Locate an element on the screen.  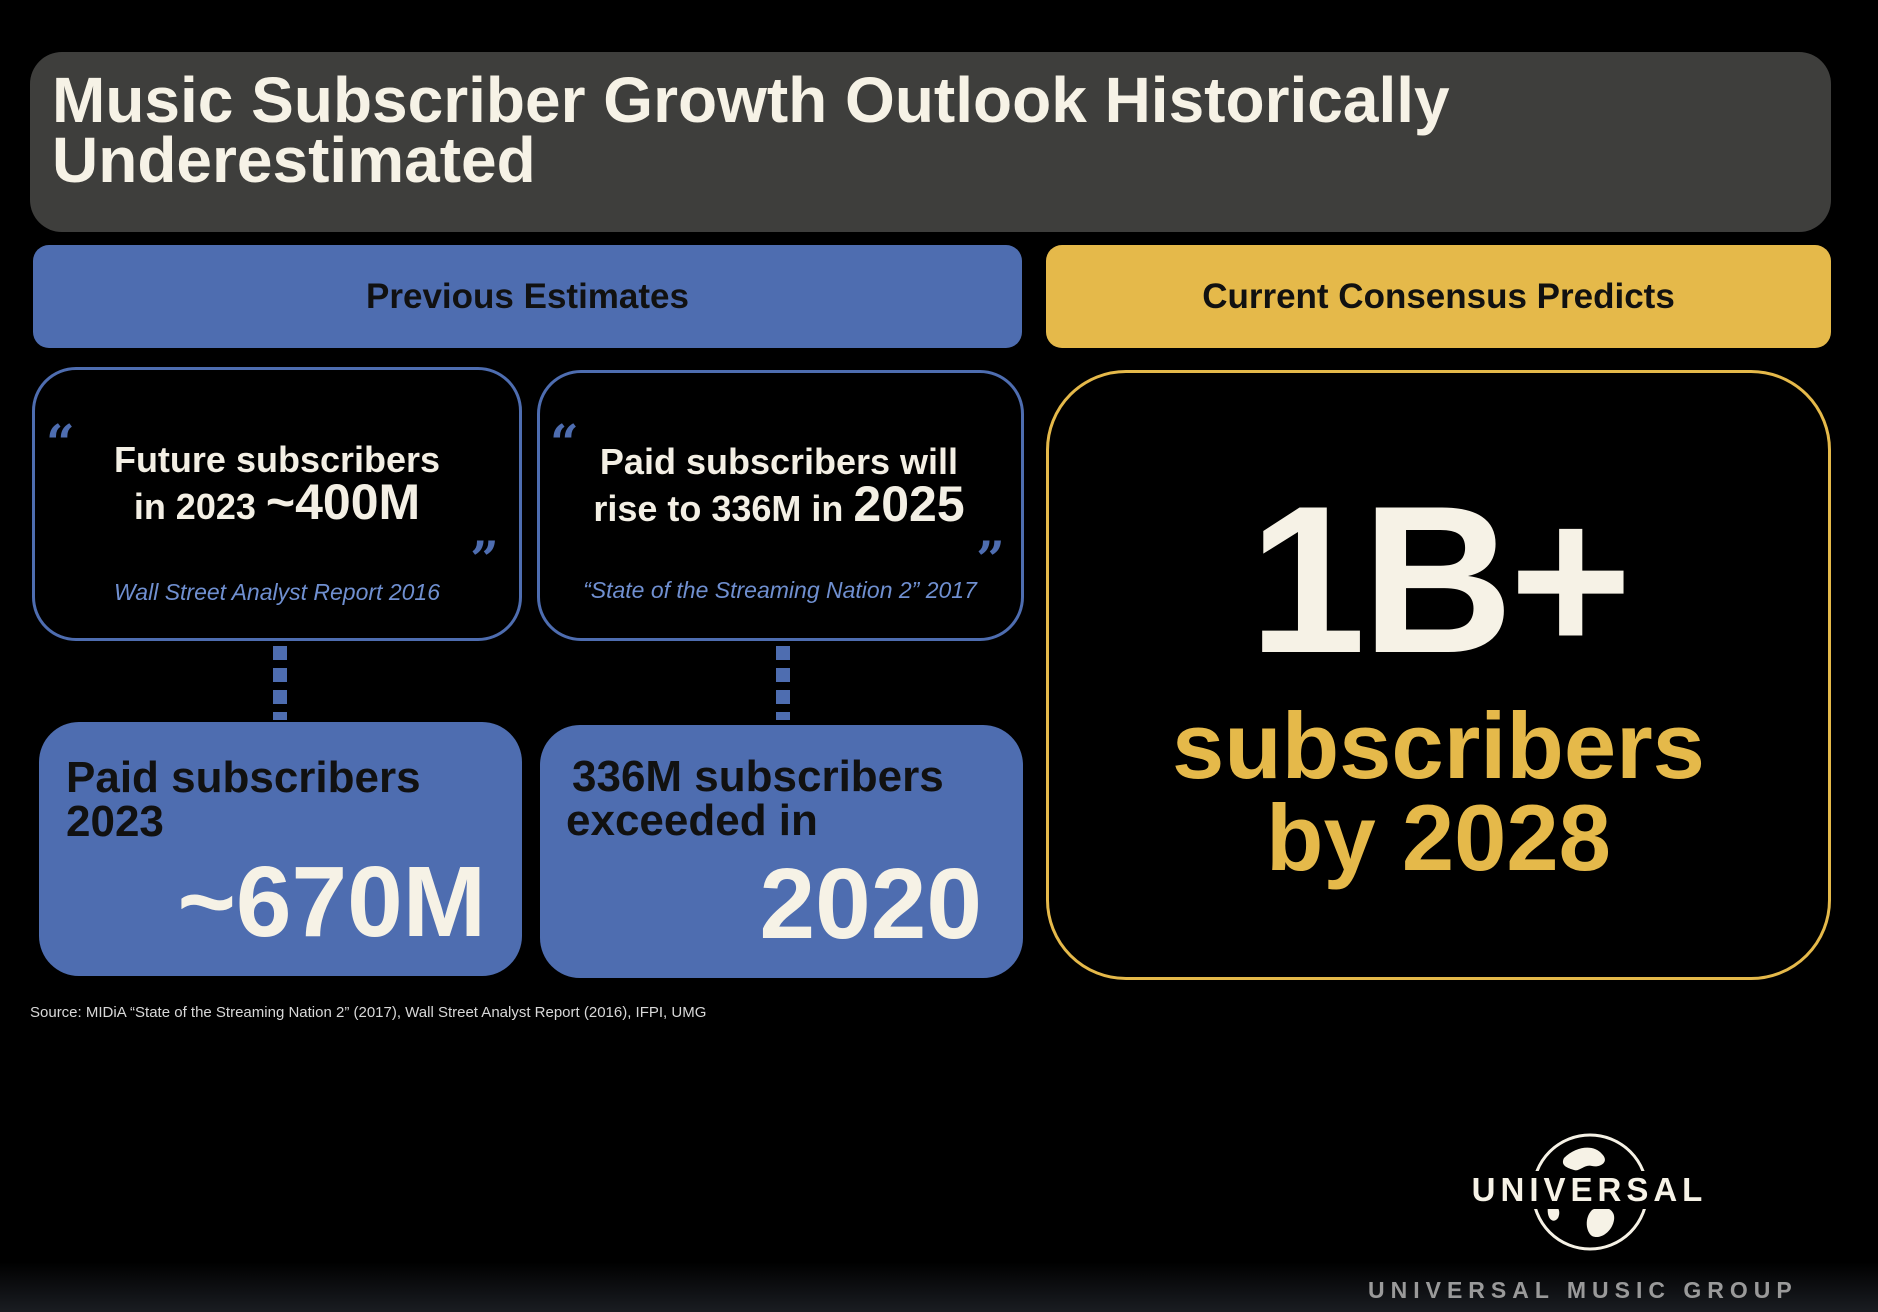
quote-box-2017 is located at coordinates (780, 505).